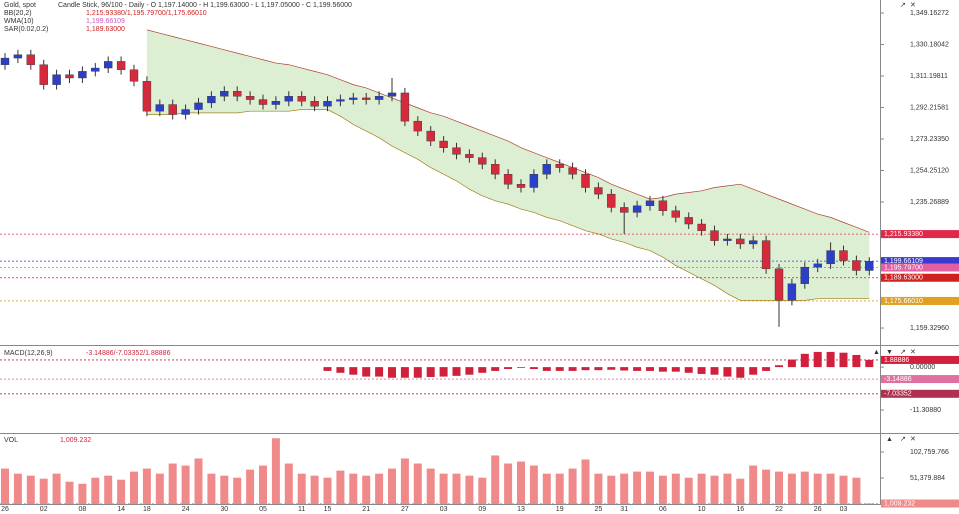 The height and width of the screenshot is (514, 959). I want to click on window-buttons: ↗ ✕ ▲ ▼ ↗ ✕ ▲ ↗ ✕, so click(894, 222).